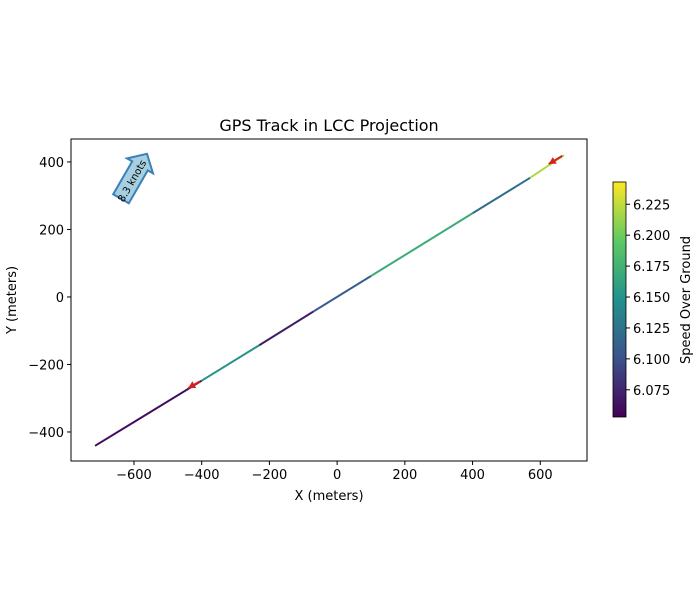  I want to click on y-axis: −400 −200 0 200 400, so click(49, 298).